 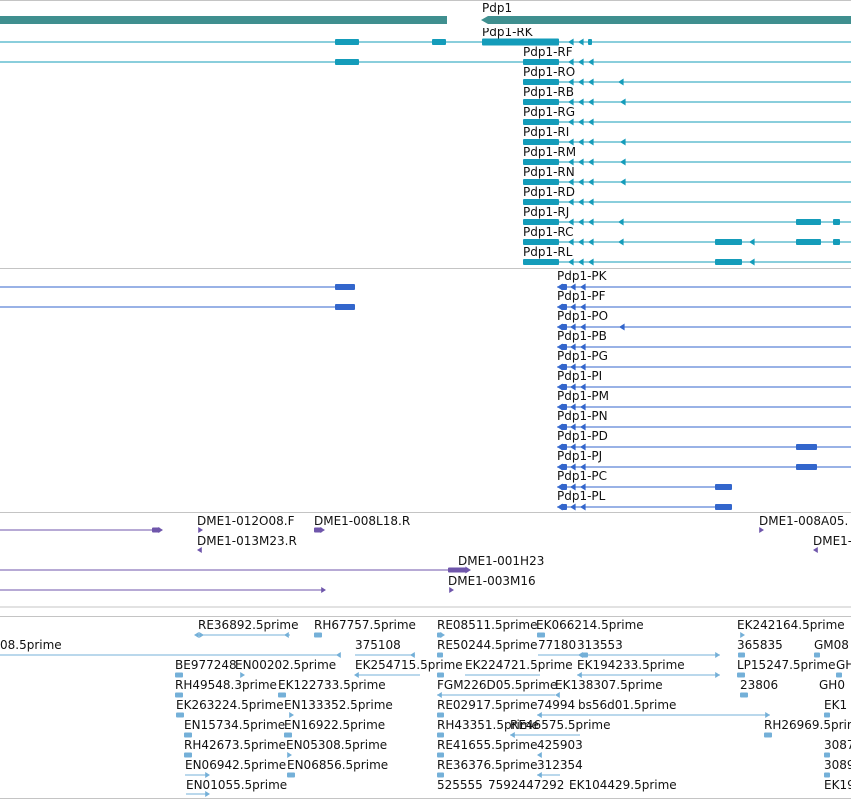 I want to click on est-label: LP15247.5prime, so click(x=786, y=665).